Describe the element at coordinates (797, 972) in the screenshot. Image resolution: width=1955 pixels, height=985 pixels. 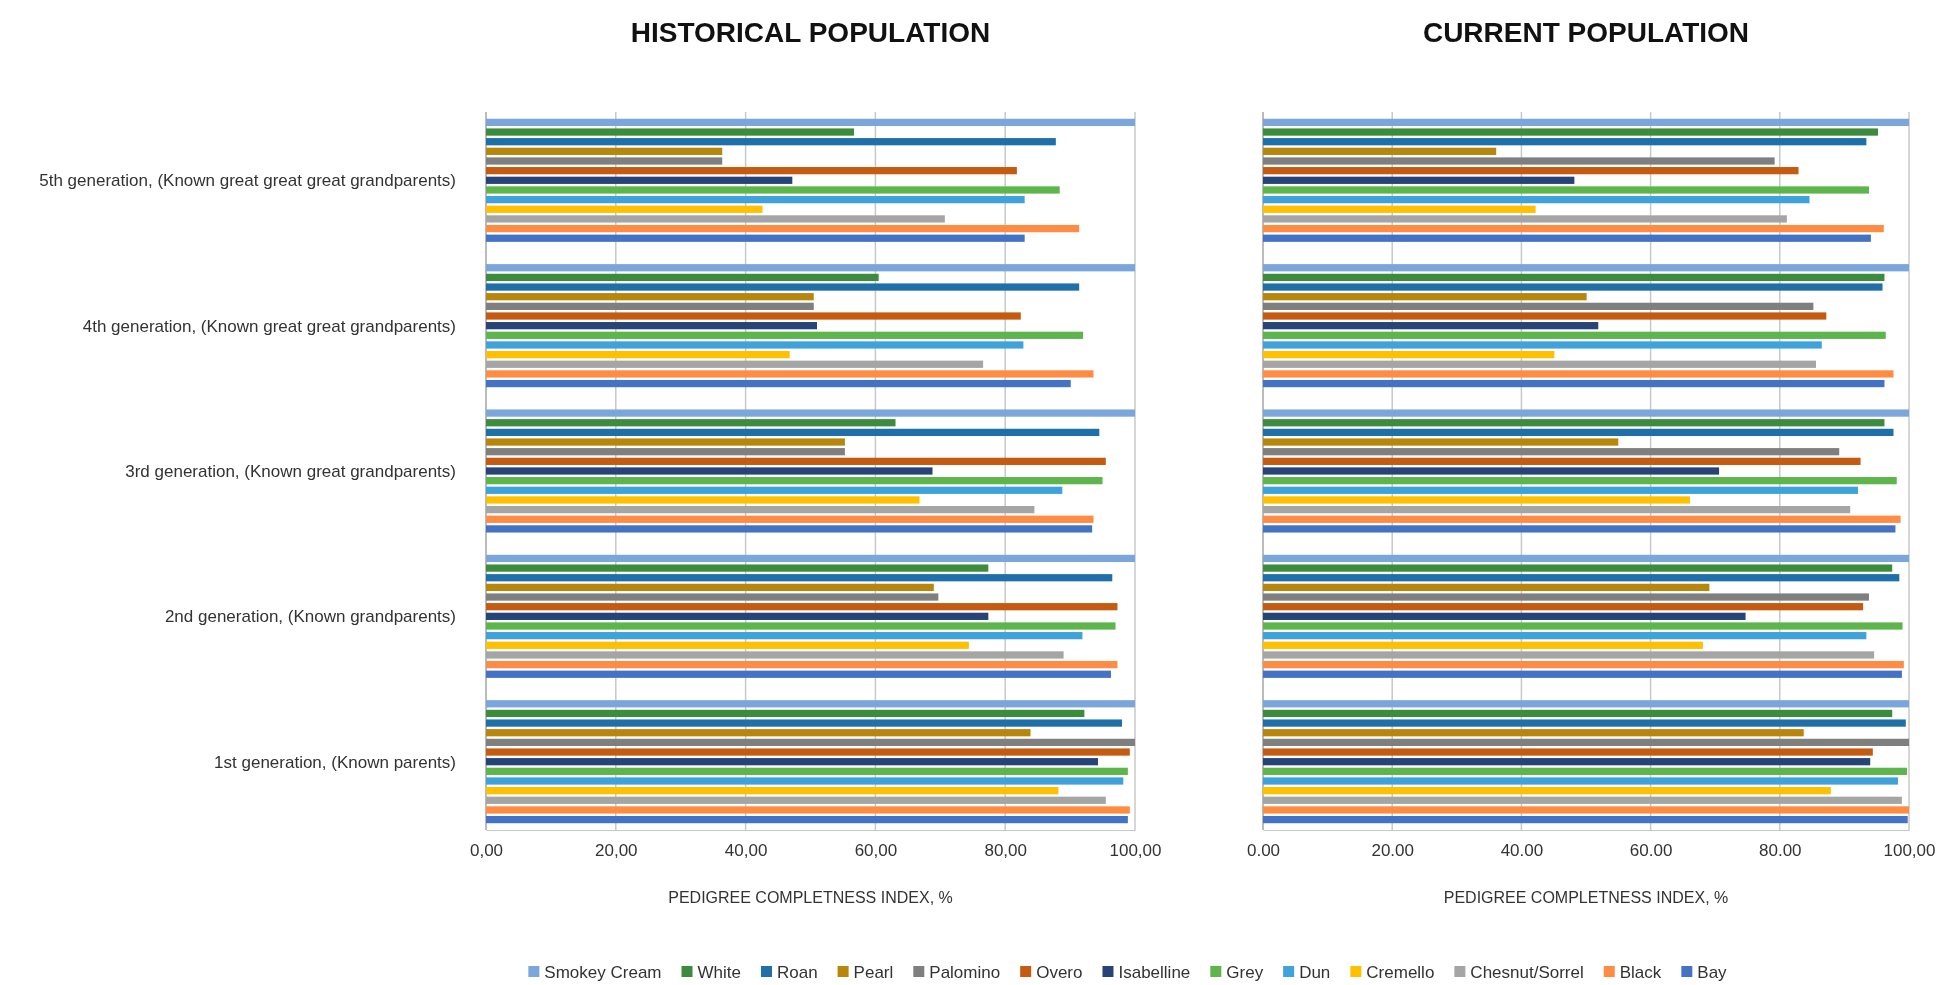
I see `legend-label: Roan` at that location.